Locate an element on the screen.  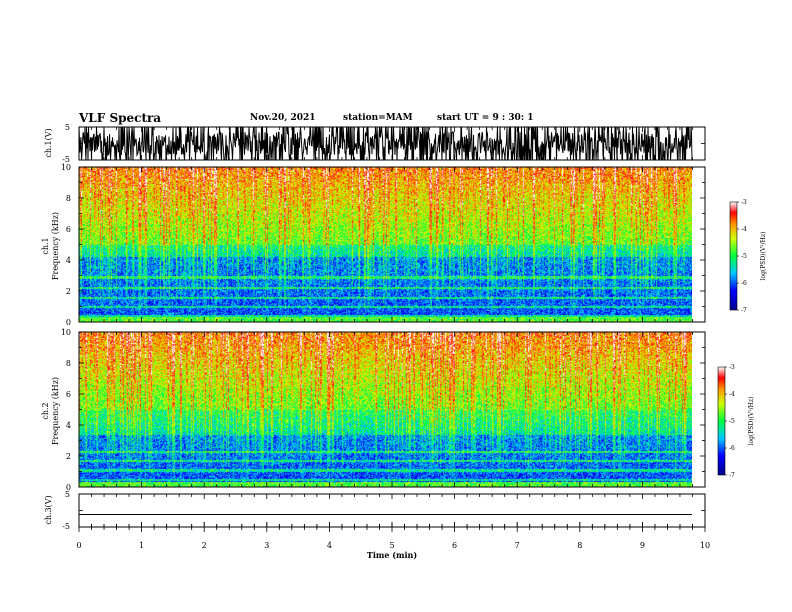
time-tick-9: 9 is located at coordinates (642, 545).